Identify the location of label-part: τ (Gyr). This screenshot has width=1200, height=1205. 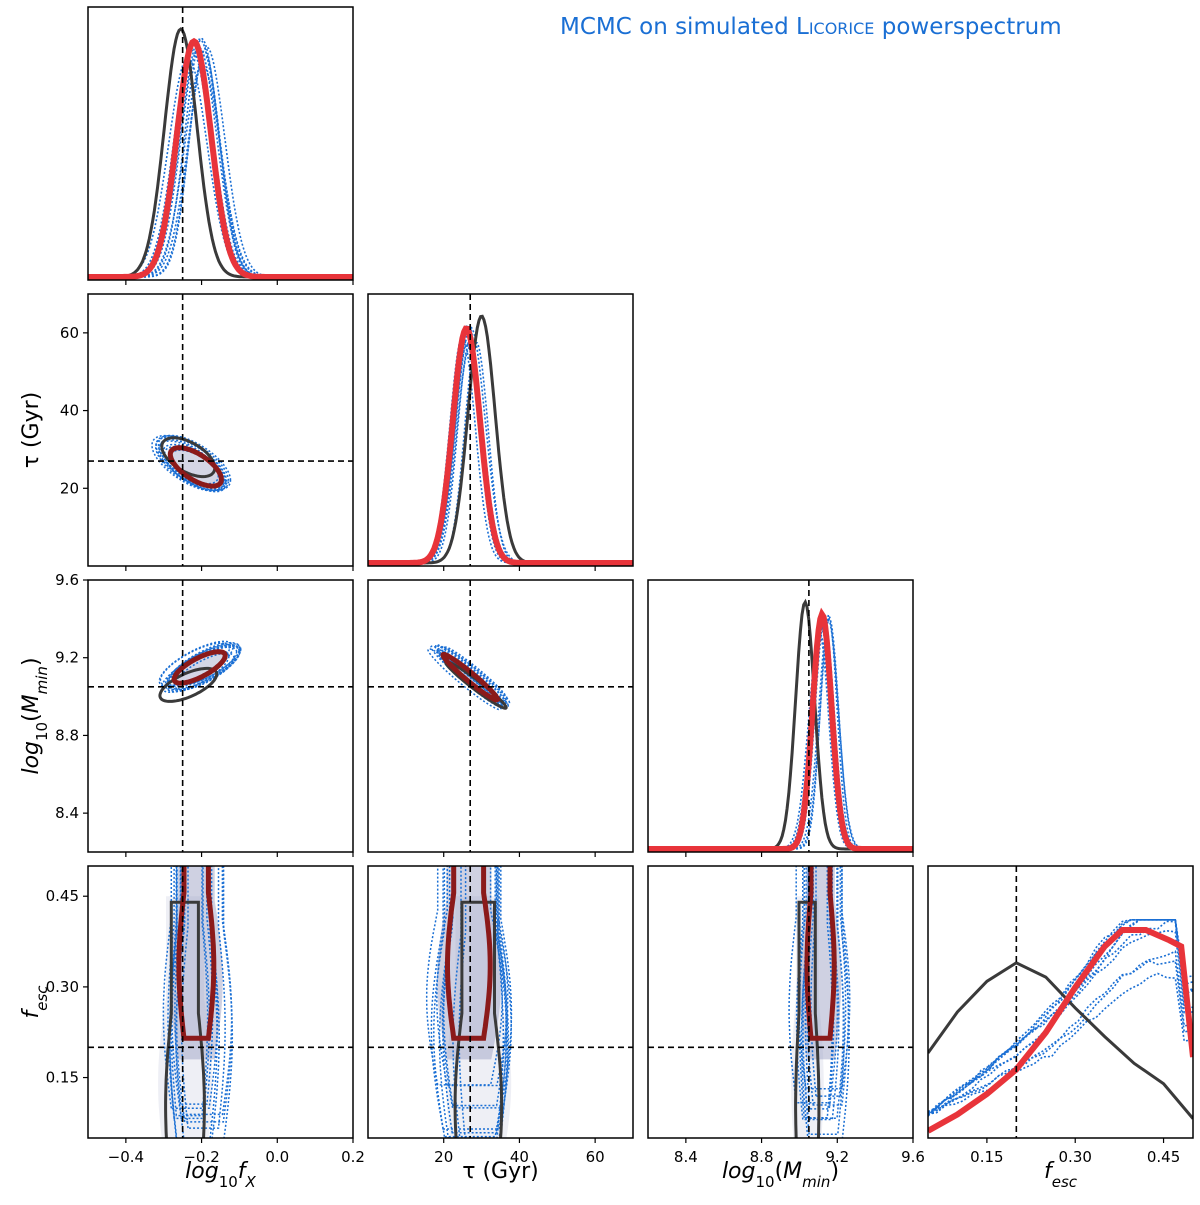
(500, 1171).